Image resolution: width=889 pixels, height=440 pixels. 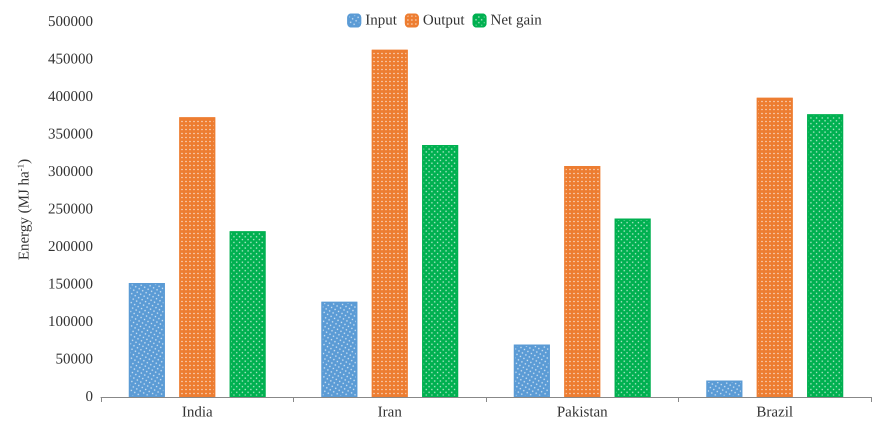 What do you see at coordinates (70, 284) in the screenshot?
I see `y-tick-label: 150000` at bounding box center [70, 284].